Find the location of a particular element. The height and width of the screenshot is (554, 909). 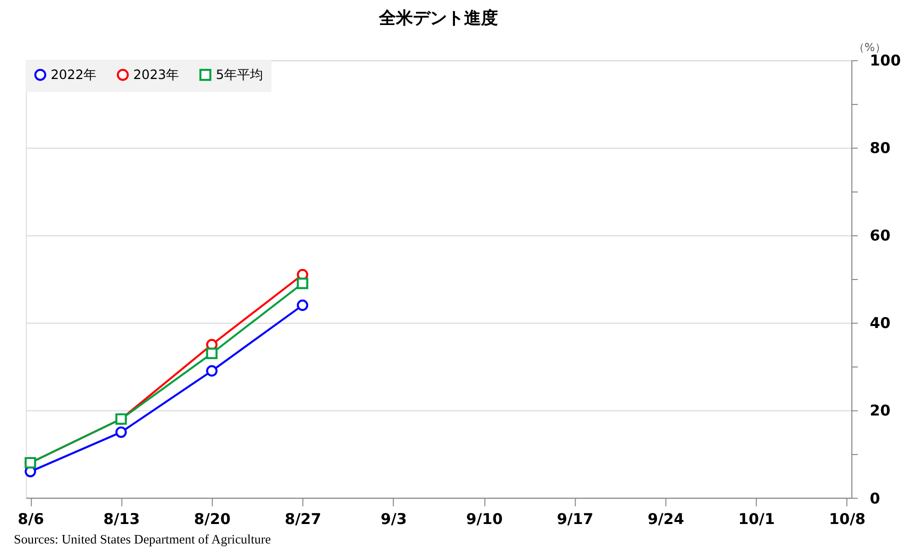

source-note: Sources: United States Department of Agriculture is located at coordinates (143, 539).